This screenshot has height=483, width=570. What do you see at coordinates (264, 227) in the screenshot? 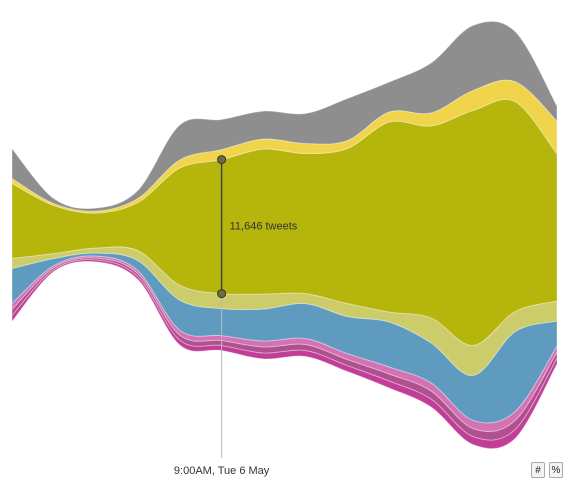
I see `value-label: 11,646 tweets` at bounding box center [264, 227].